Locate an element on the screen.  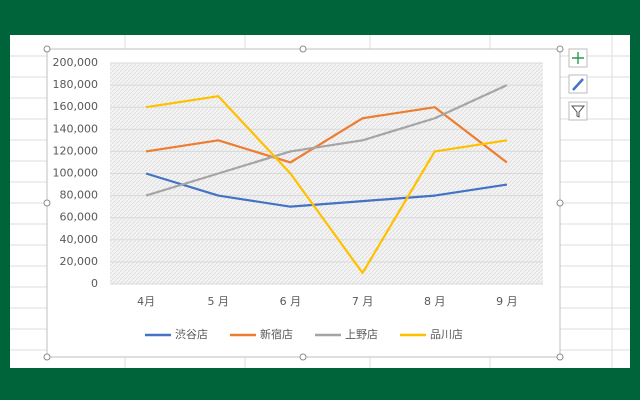
y-tick-label: 40,000 is located at coordinates (79, 239).